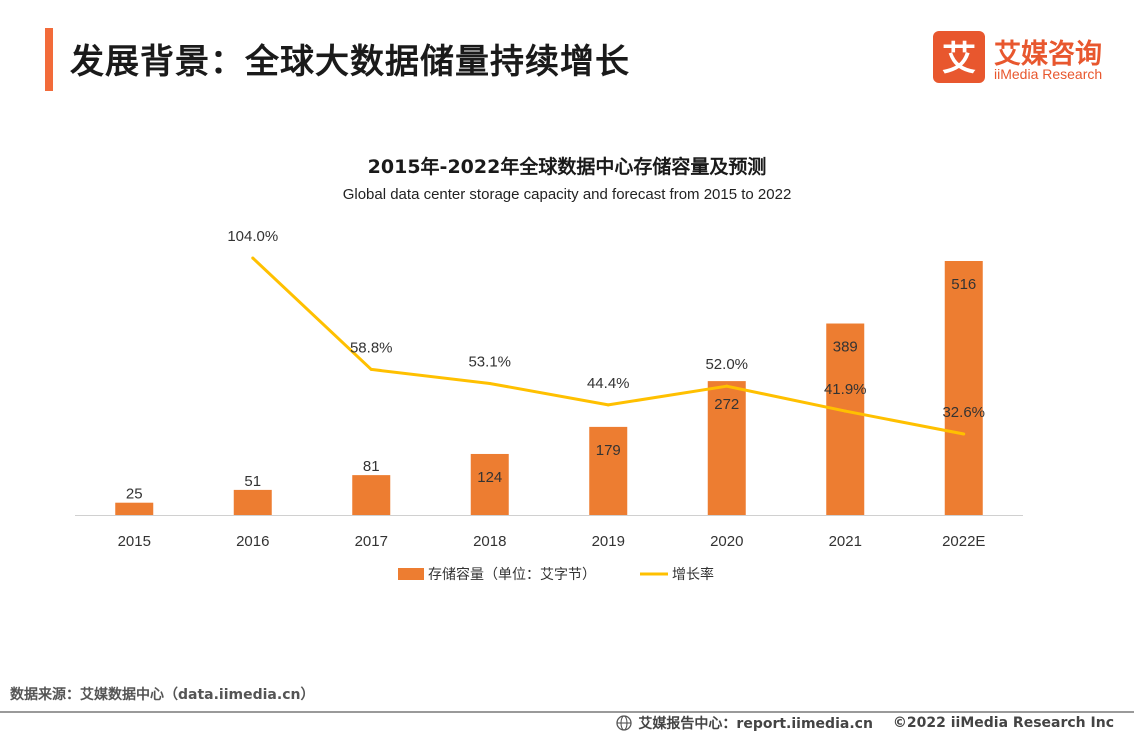 This screenshot has height=737, width=1134. Describe the element at coordinates (490, 383) in the screenshot. I see `growth-rate-point-2018` at that location.